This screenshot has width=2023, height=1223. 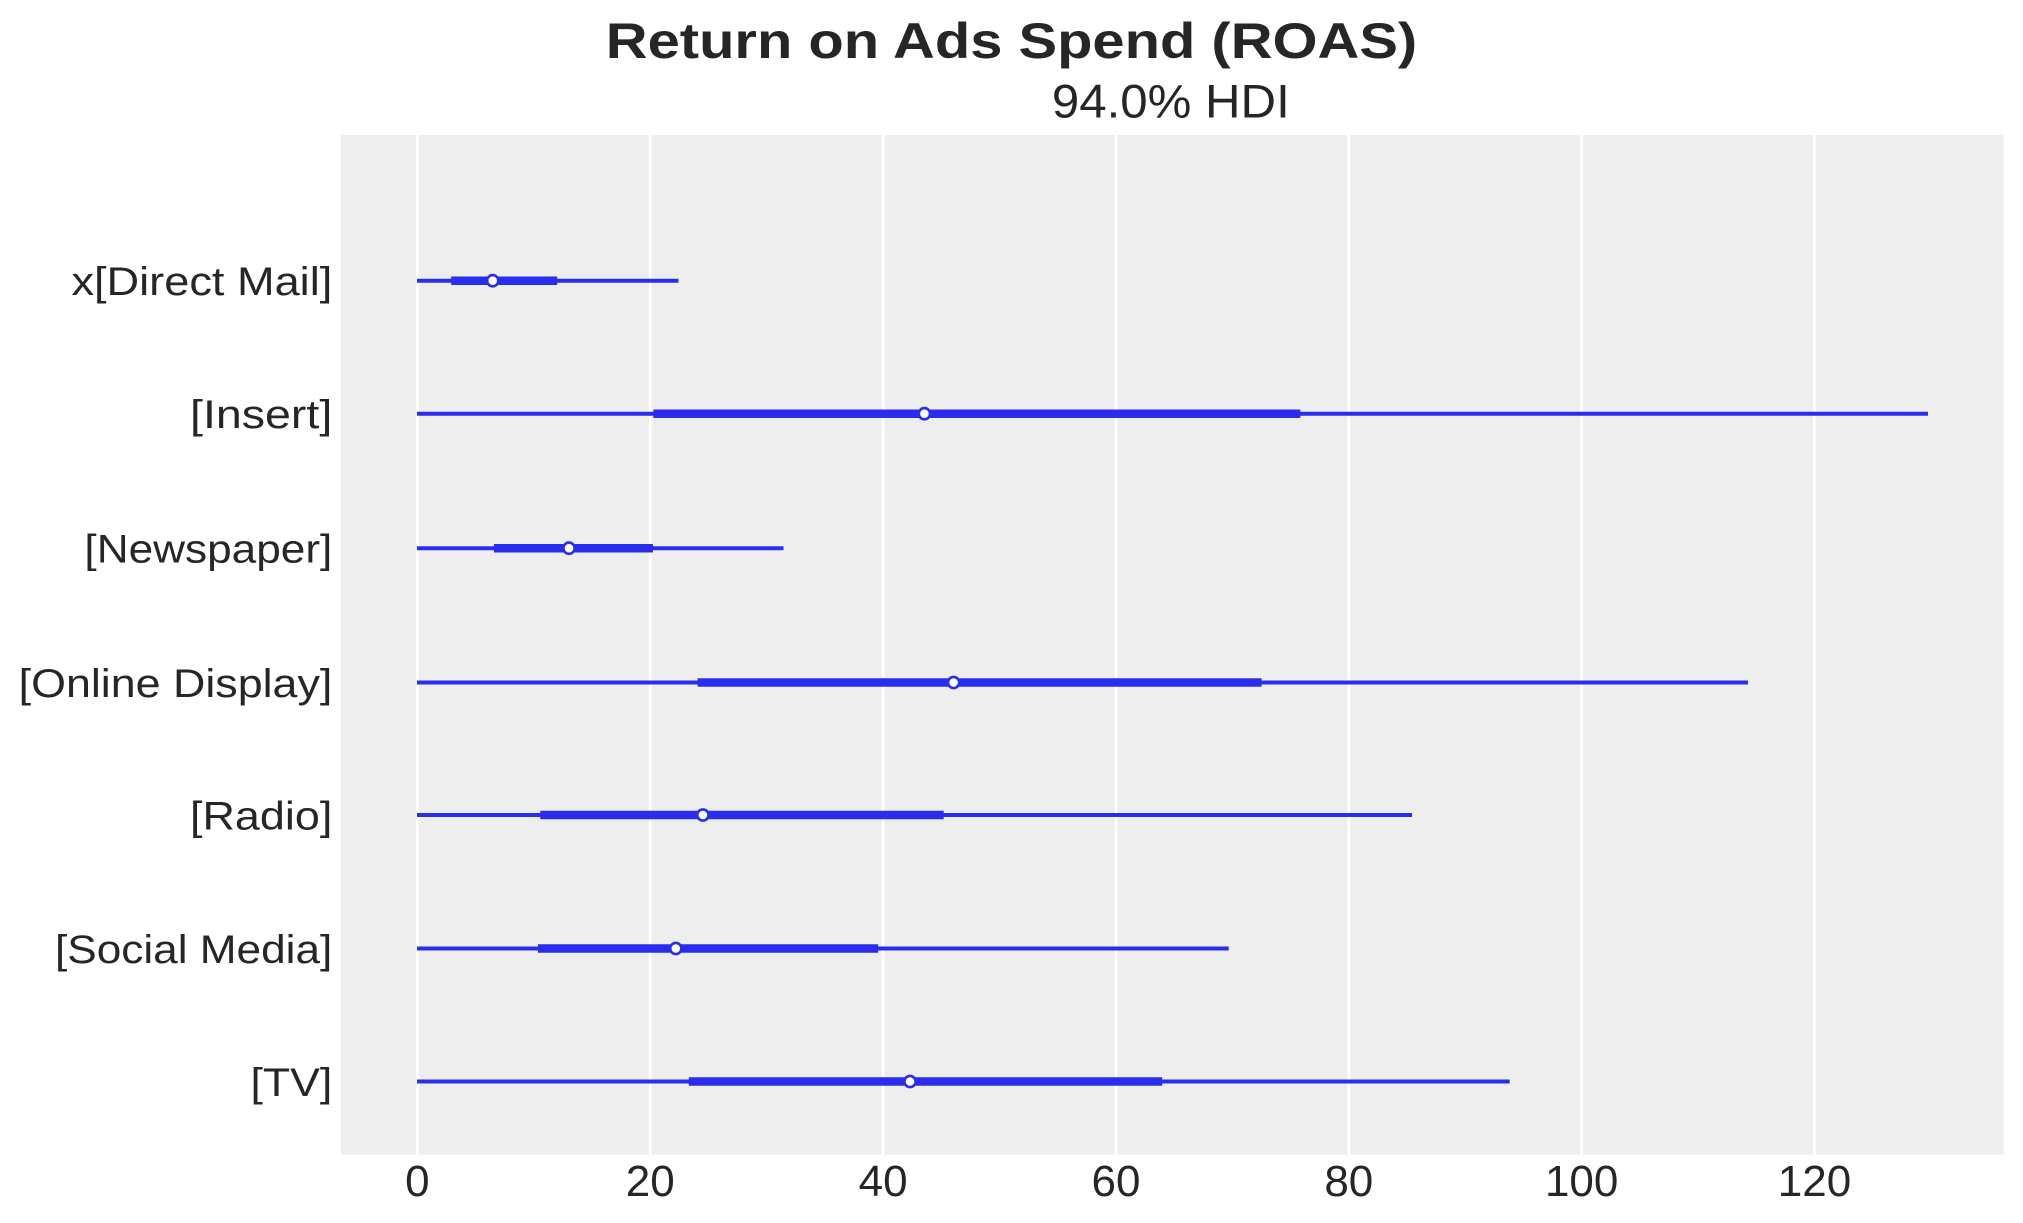 I want to click on svg-text: 20, so click(x=650, y=1181).